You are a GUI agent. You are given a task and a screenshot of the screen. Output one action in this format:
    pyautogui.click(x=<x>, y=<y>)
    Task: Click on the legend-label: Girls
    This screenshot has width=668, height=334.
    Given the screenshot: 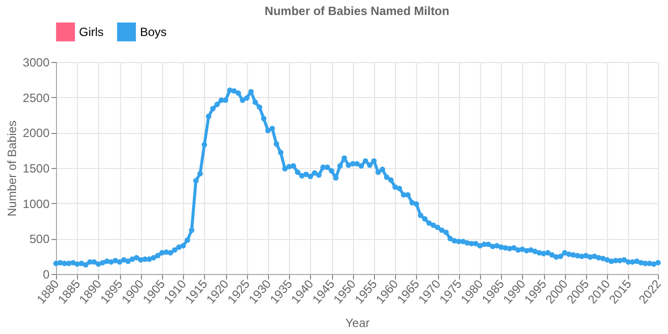 What is the action you would take?
    pyautogui.click(x=91, y=31)
    